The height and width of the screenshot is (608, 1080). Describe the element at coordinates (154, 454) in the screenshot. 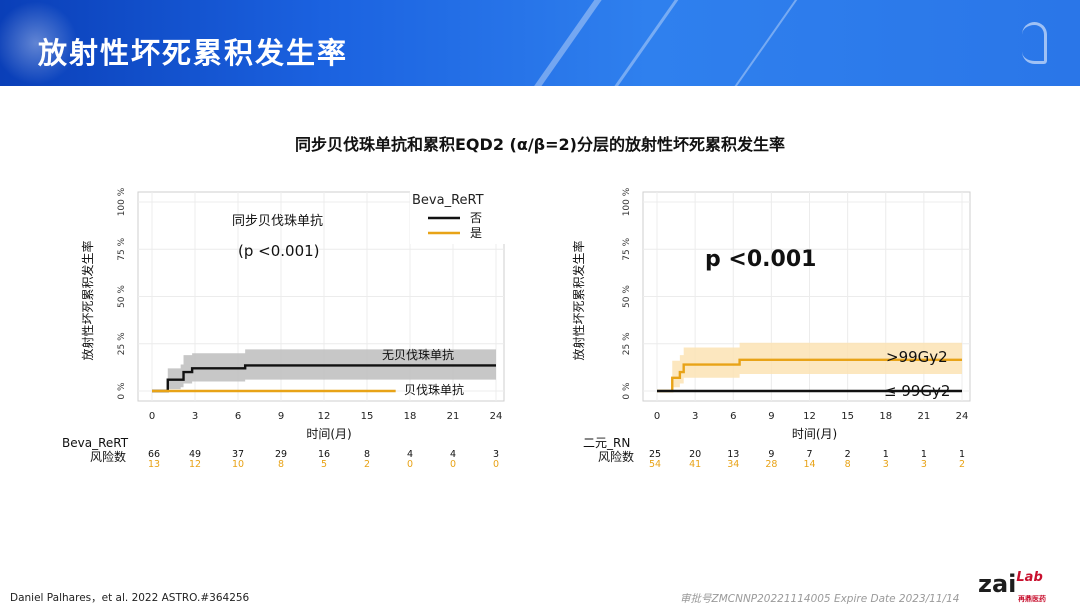

I see `risk-table-value: 66` at that location.